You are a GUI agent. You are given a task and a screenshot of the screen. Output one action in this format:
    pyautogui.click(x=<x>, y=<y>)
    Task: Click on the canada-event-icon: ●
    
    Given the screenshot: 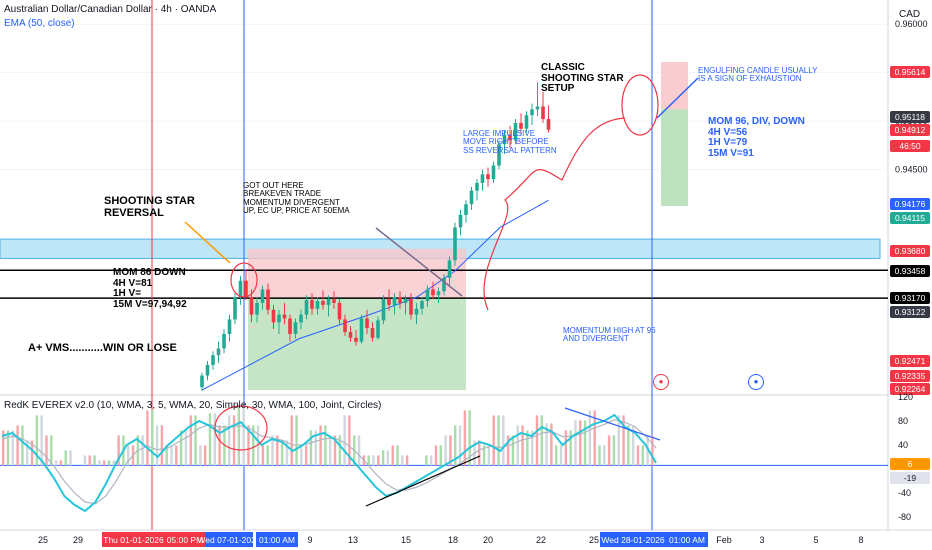 What is the action you would take?
    pyautogui.click(x=661, y=382)
    